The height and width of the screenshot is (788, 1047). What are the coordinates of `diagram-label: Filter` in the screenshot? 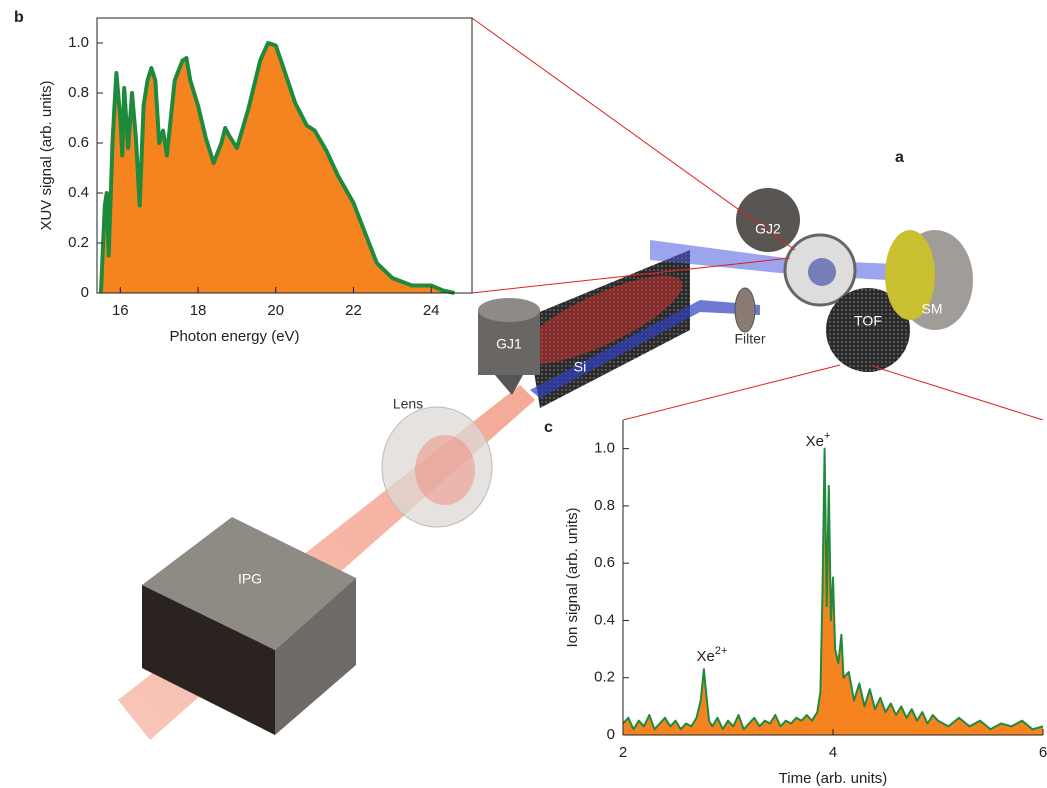 It's located at (749, 339).